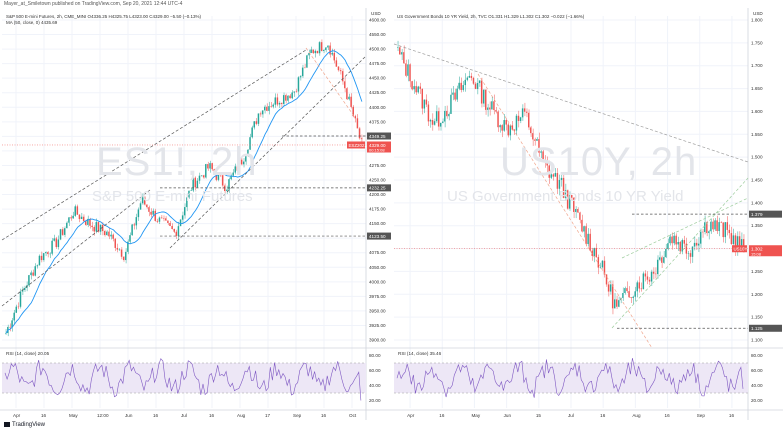 The width and height of the screenshot is (783, 432). Describe the element at coordinates (757, 214) in the screenshot. I see `level-label: 1.379` at that location.